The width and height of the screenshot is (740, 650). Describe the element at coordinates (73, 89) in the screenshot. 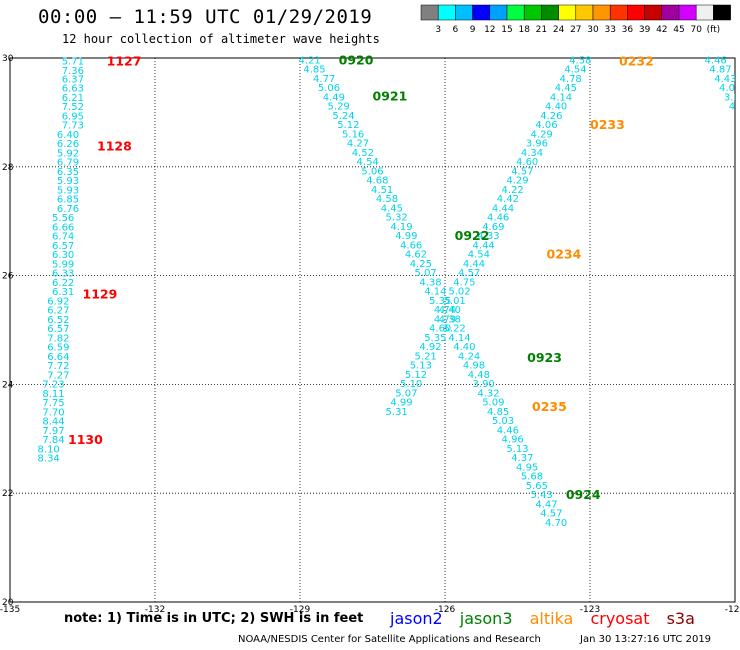

I see `wave-height-value: 6.63` at that location.